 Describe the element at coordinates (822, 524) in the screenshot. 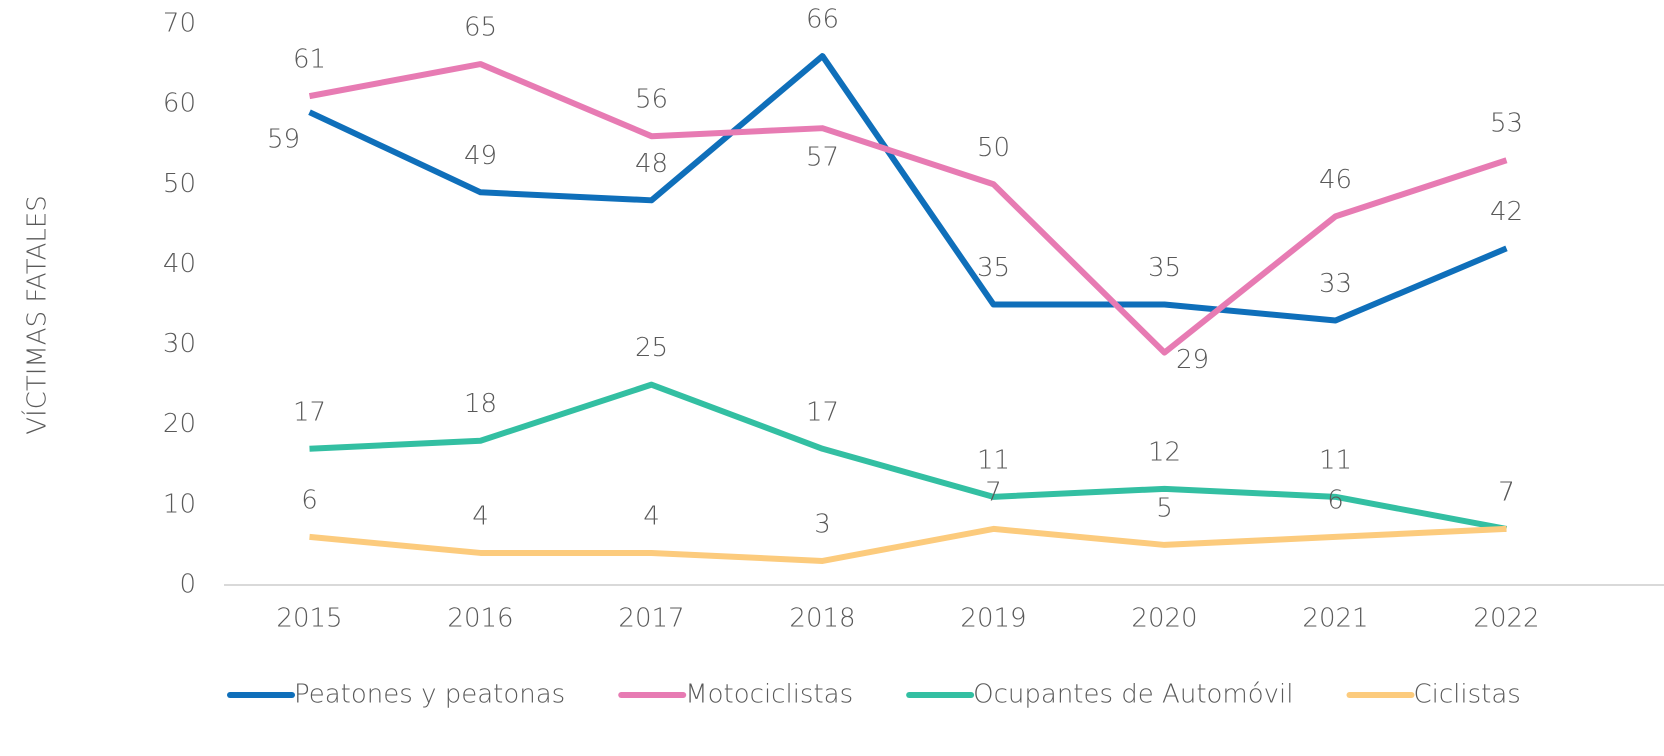

I see `data-label: 3` at that location.